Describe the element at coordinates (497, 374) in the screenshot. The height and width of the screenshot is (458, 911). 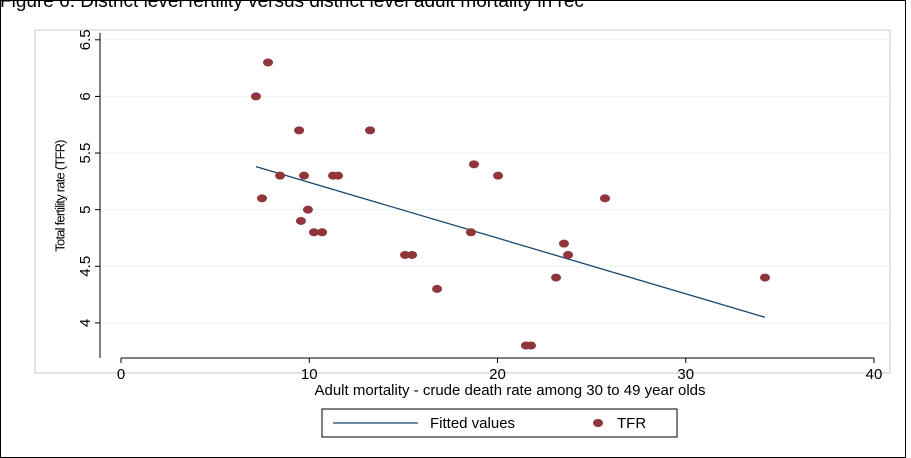
I see `x-tick-label: 20` at that location.